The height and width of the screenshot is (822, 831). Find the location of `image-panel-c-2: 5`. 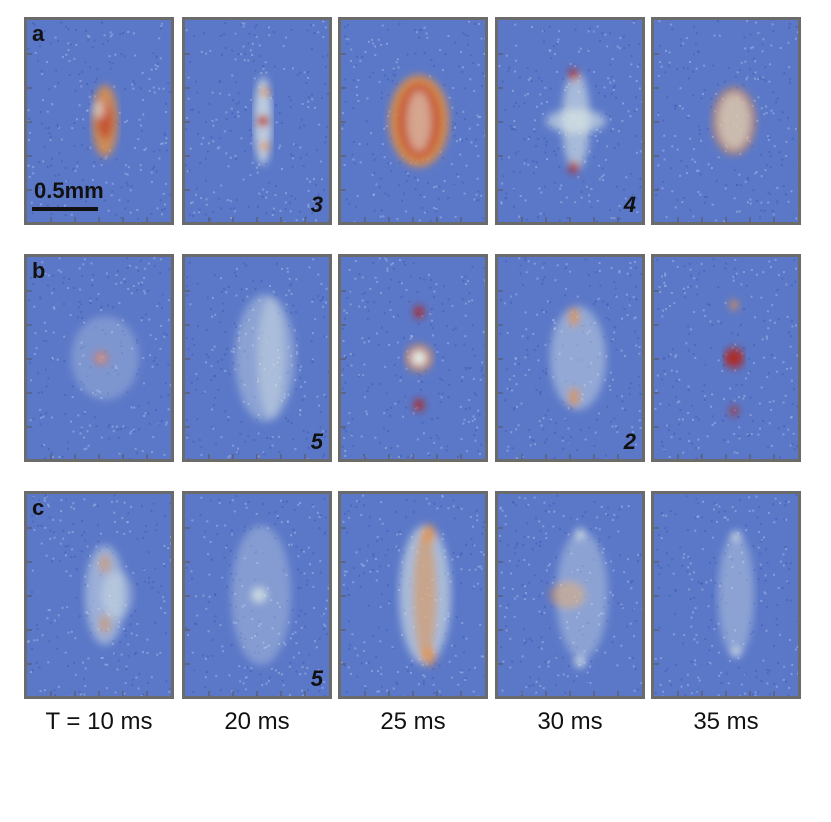

image-panel-c-2: 5 is located at coordinates (257, 595).